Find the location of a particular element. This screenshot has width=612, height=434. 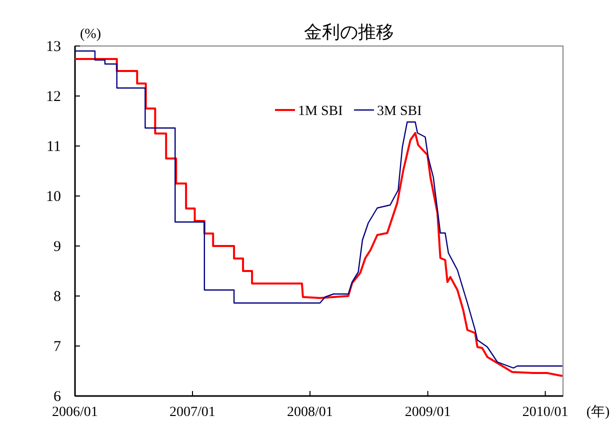

y-tick-label: 10 is located at coordinates (53, 197).